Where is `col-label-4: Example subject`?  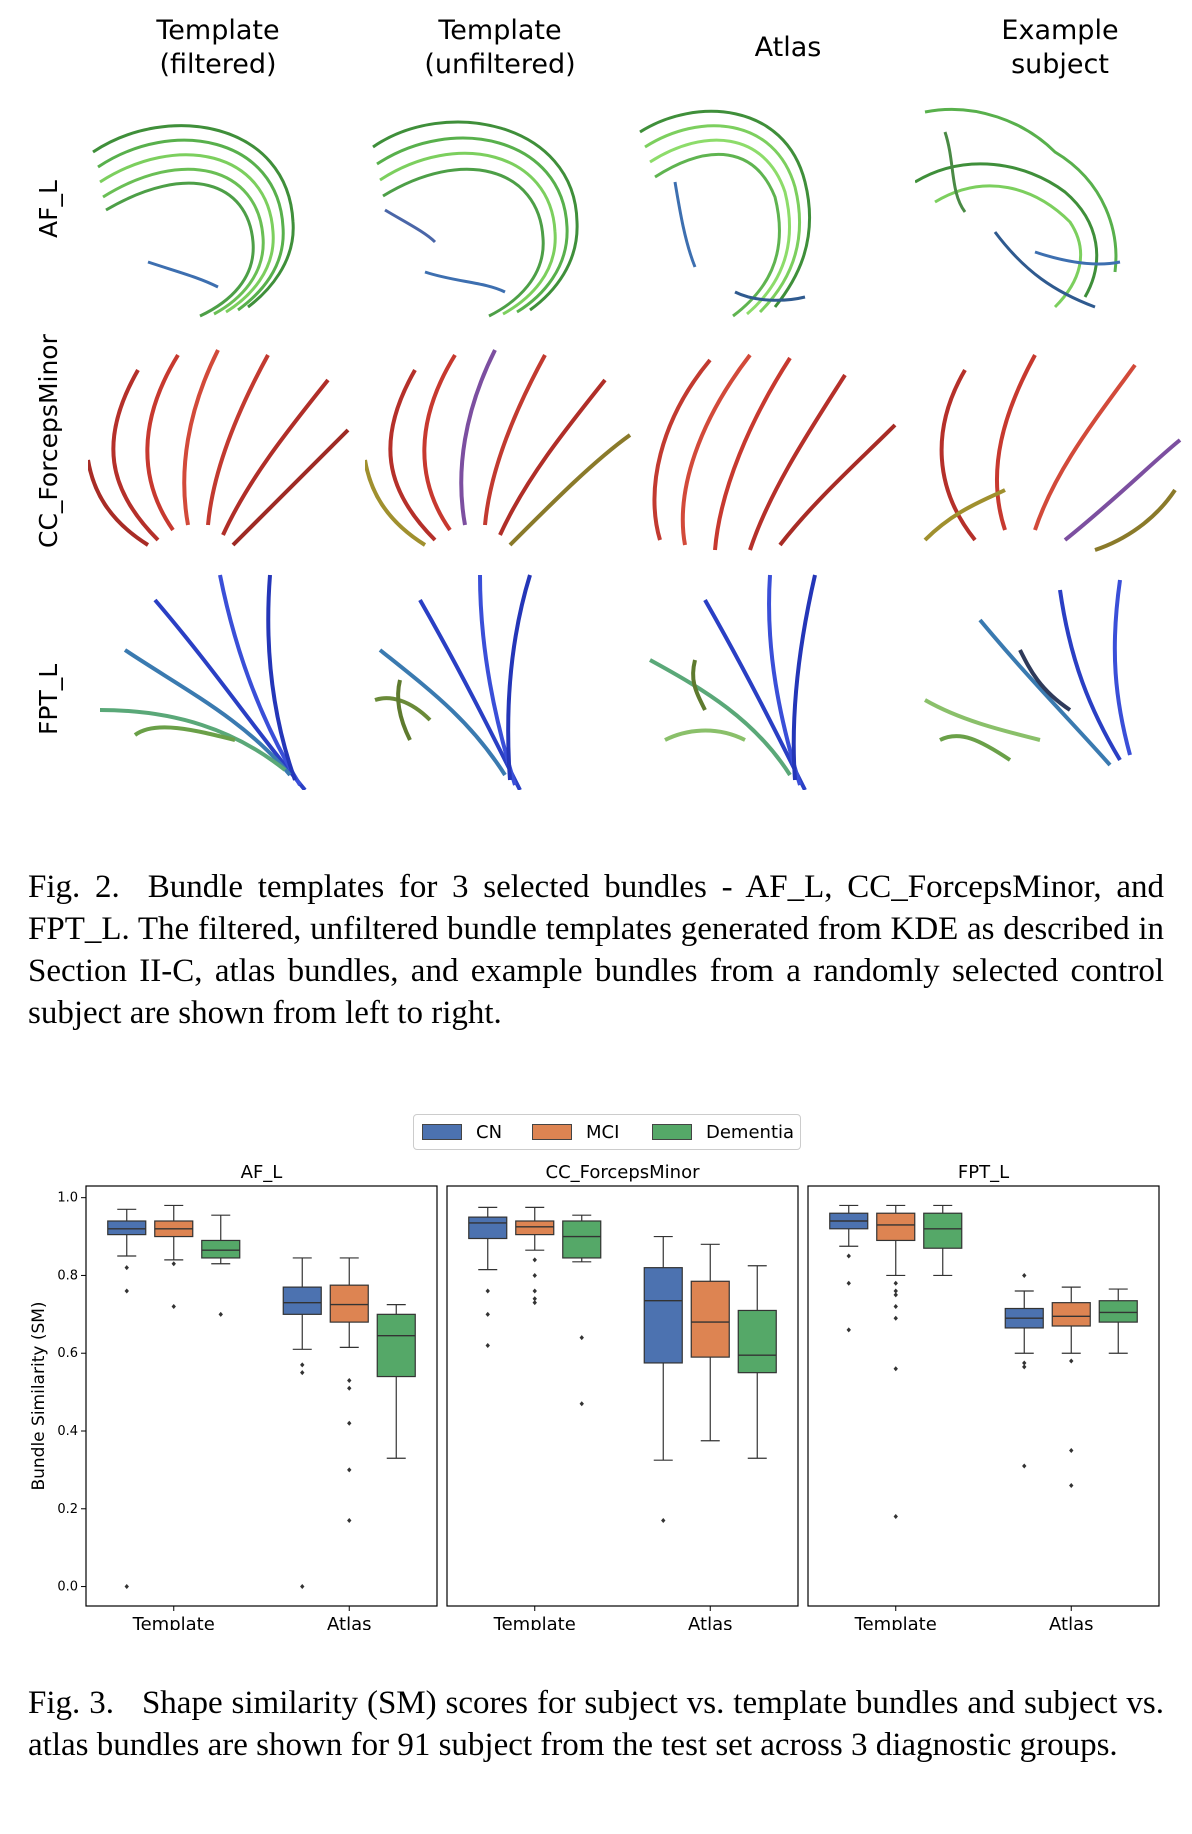
col-label-4: Example subject is located at coordinates (1060, 47).